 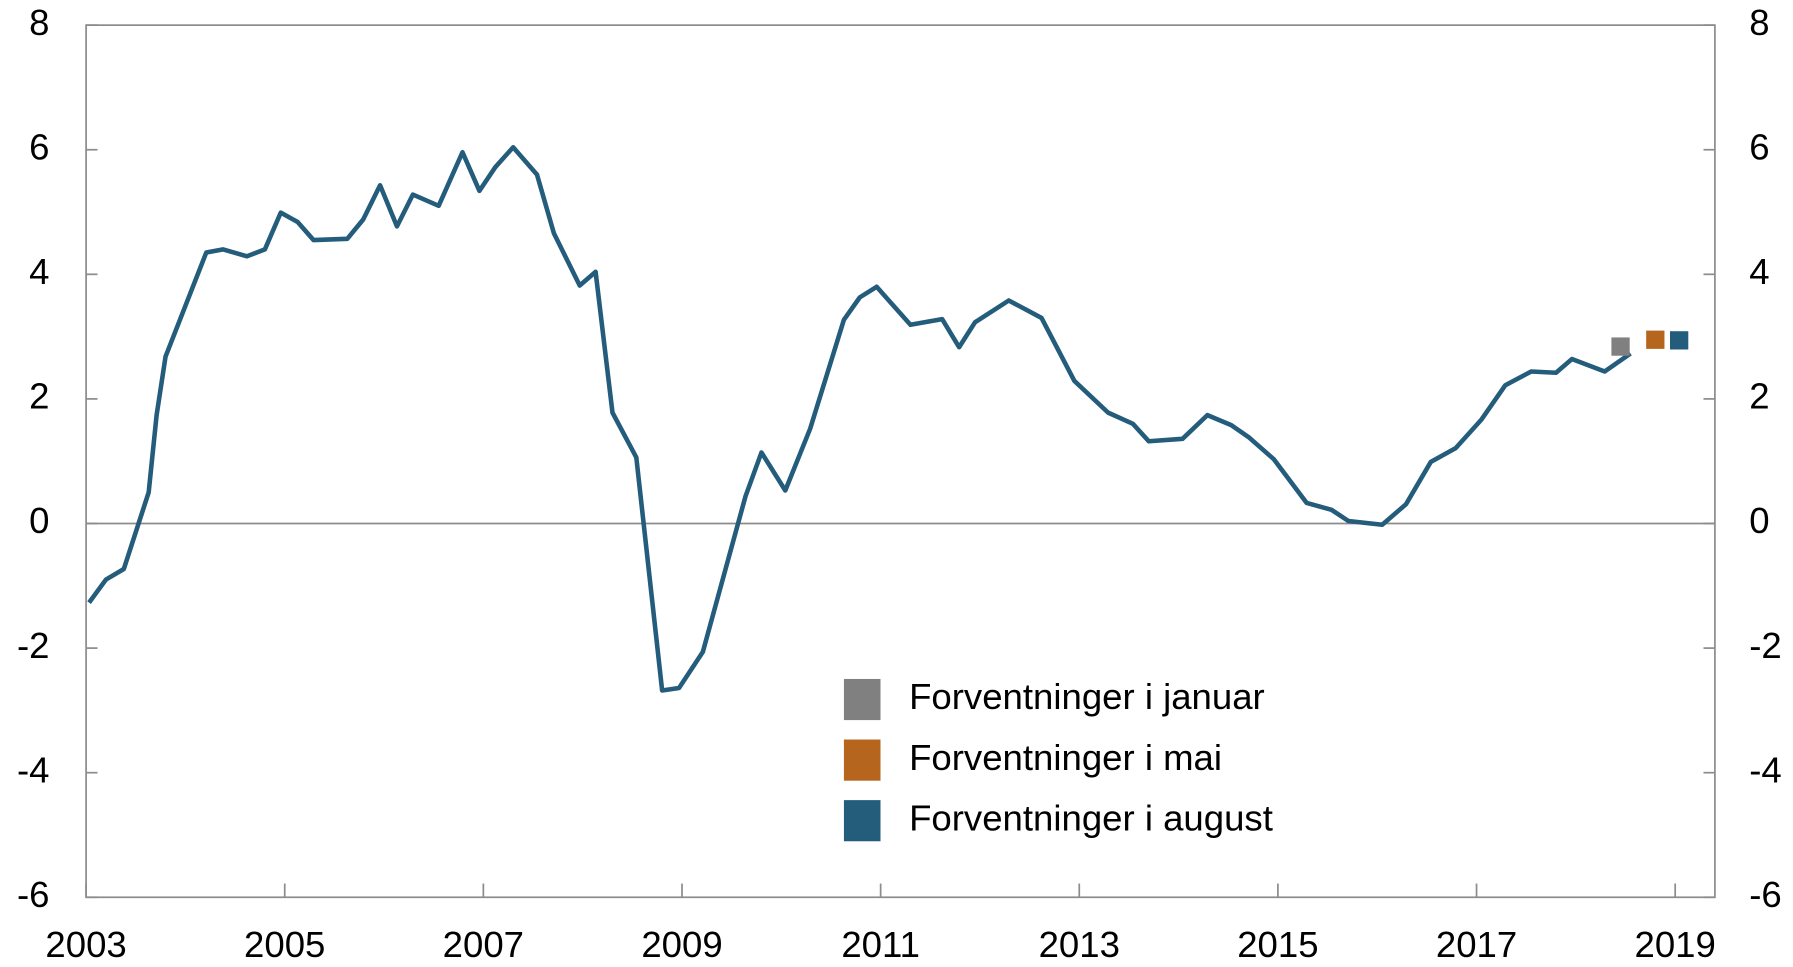 What do you see at coordinates (39, 22) in the screenshot?
I see `y-tick-label: 8` at bounding box center [39, 22].